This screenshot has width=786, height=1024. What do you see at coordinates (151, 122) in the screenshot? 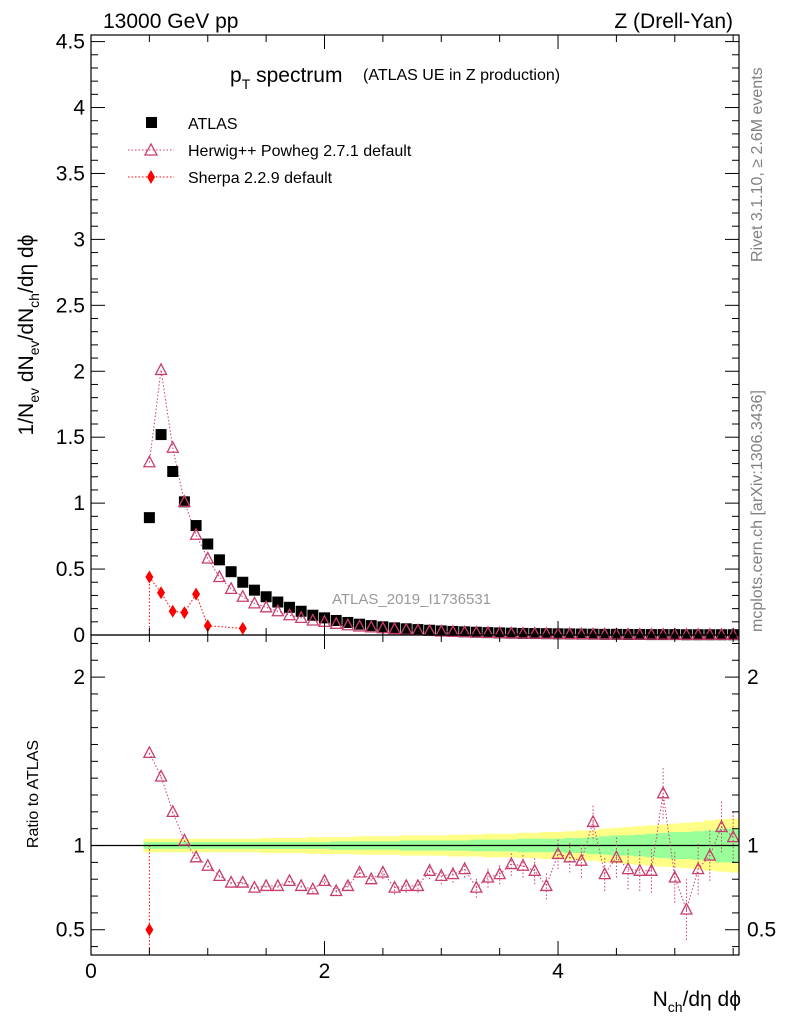
I see `legend-marker-atlas` at bounding box center [151, 122].